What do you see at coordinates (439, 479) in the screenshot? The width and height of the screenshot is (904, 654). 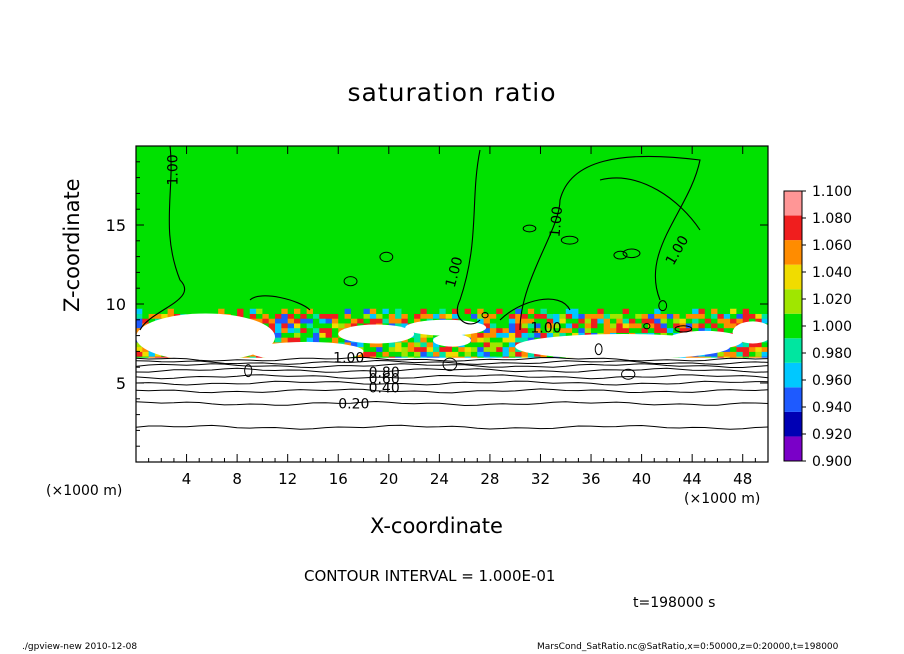 I see `x-tick-label: 24` at bounding box center [439, 479].